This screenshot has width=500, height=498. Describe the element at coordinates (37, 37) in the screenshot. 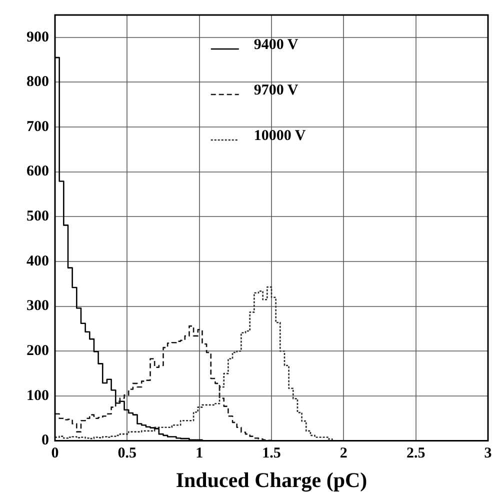

I see `y-tick-label: 900` at that location.